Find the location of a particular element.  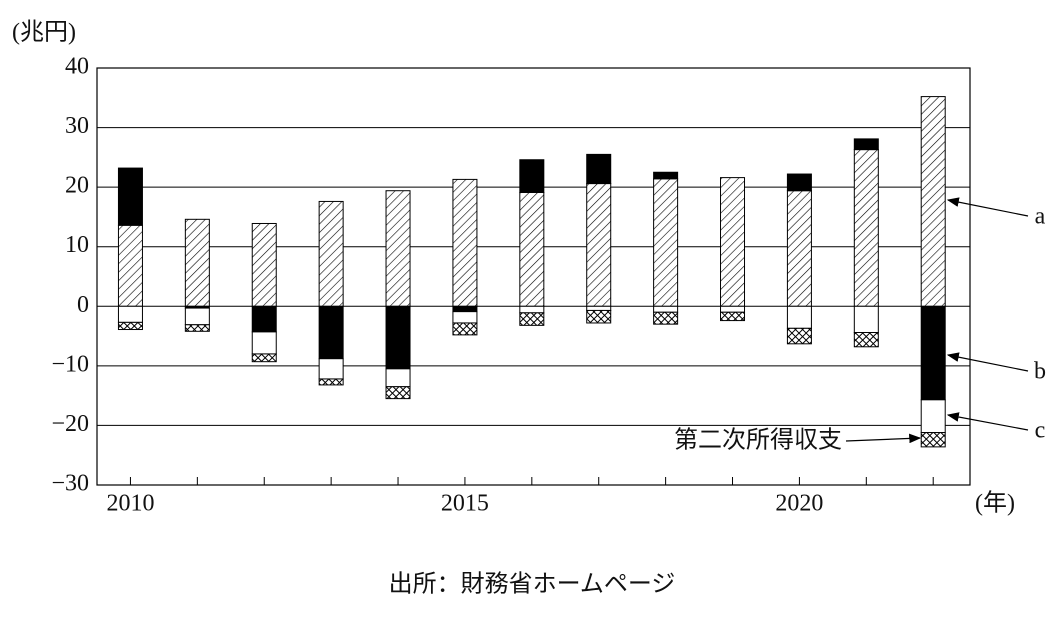

y-tick-label: −10 is located at coordinates (70, 364).